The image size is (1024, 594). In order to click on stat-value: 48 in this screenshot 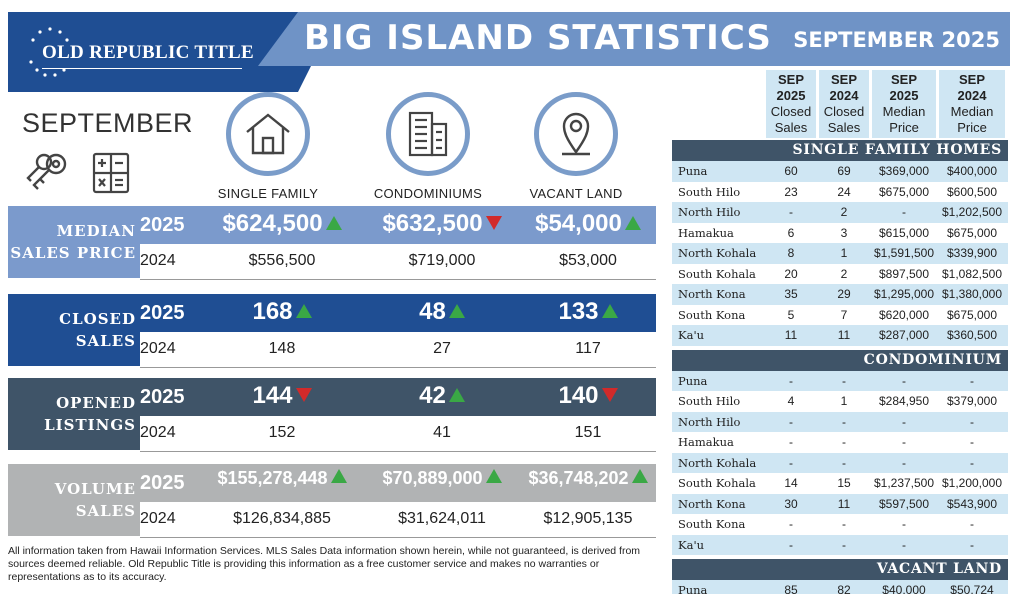, I will do `click(432, 311)`.